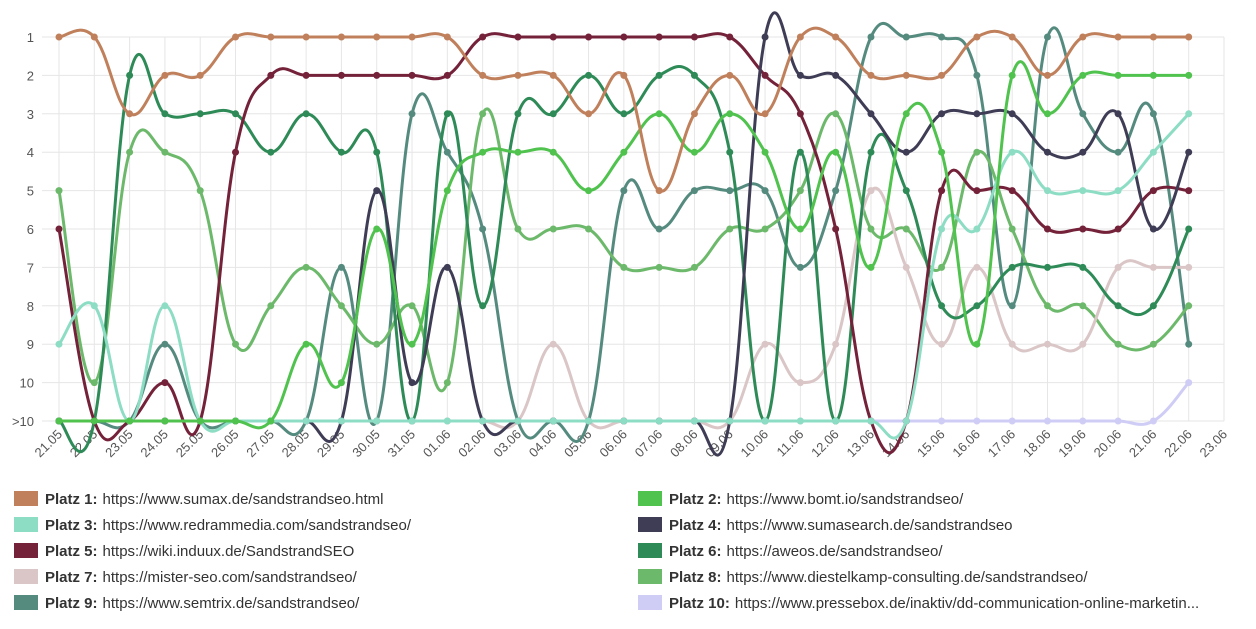 The width and height of the screenshot is (1256, 629). What do you see at coordinates (825, 444) in the screenshot?
I see `x-tick-label: 12.06` at bounding box center [825, 444].